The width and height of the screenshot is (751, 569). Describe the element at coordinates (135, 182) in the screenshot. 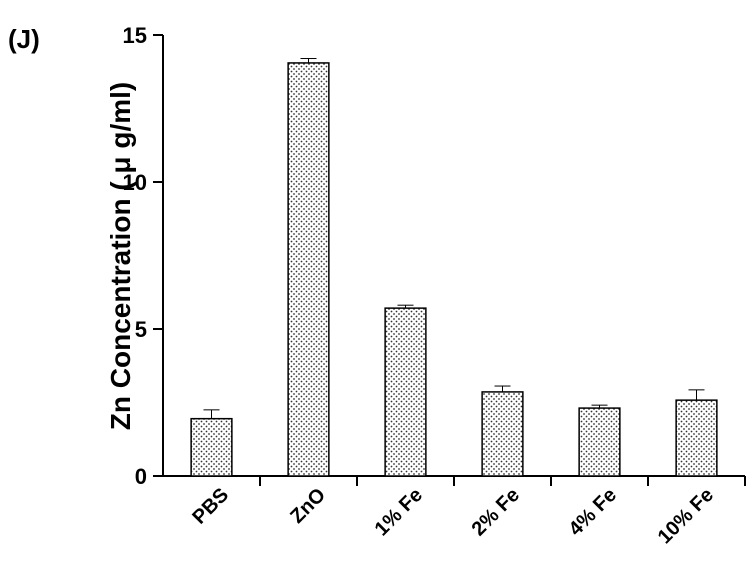

I see `y-tick-label: 10` at that location.